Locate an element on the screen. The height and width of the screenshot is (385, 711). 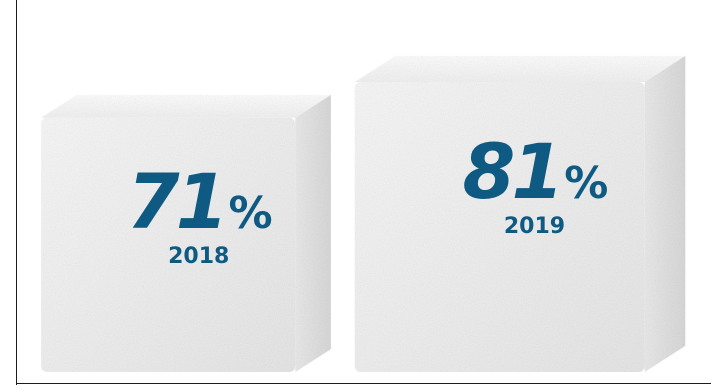
year-label-2019: 2019 is located at coordinates (534, 227).